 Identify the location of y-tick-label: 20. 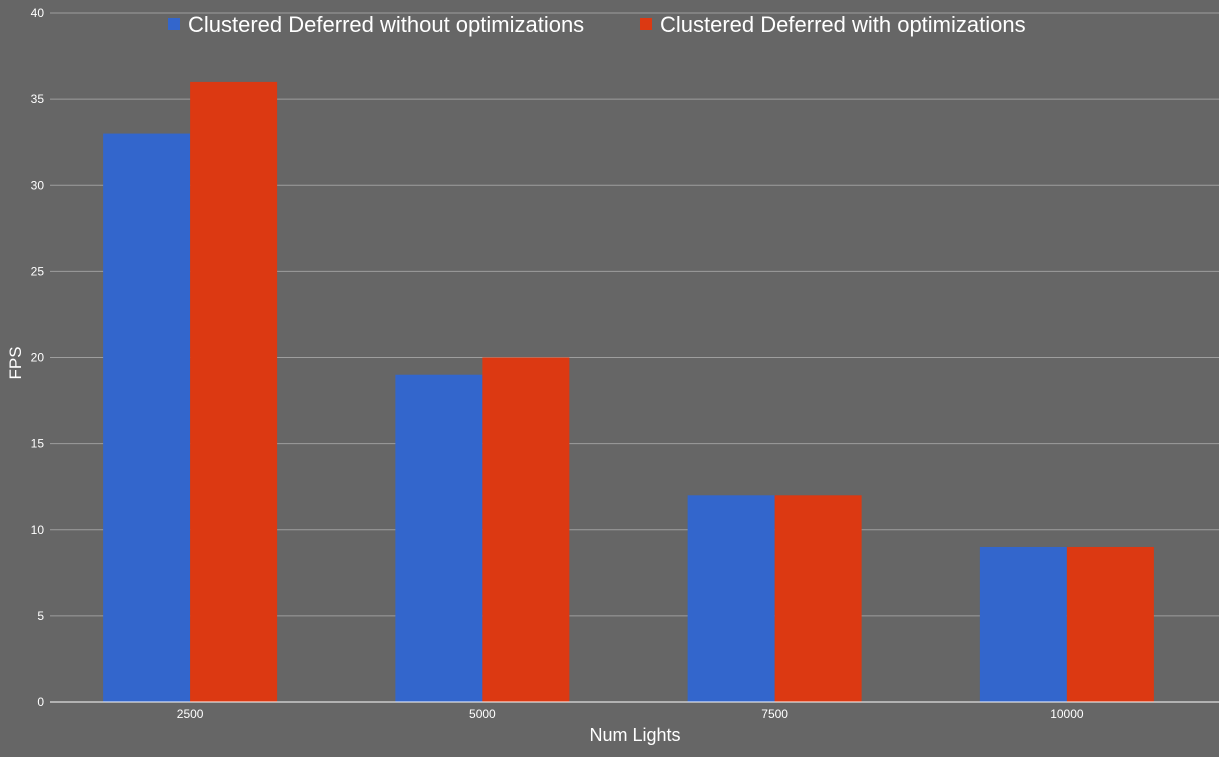
(38, 358).